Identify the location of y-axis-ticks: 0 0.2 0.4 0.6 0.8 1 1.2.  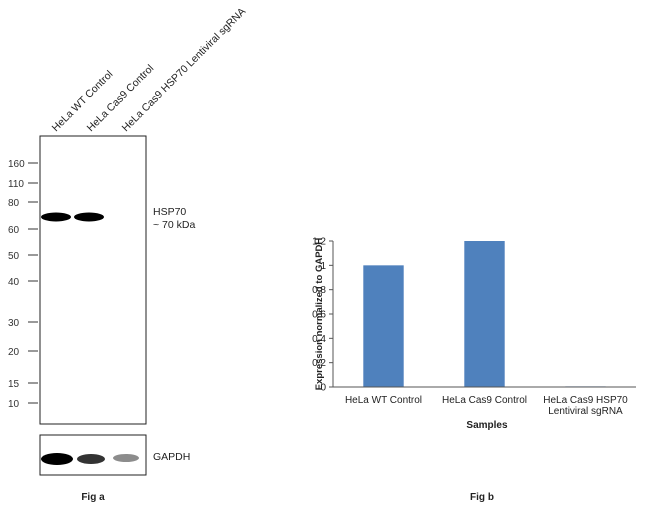
(322, 315).